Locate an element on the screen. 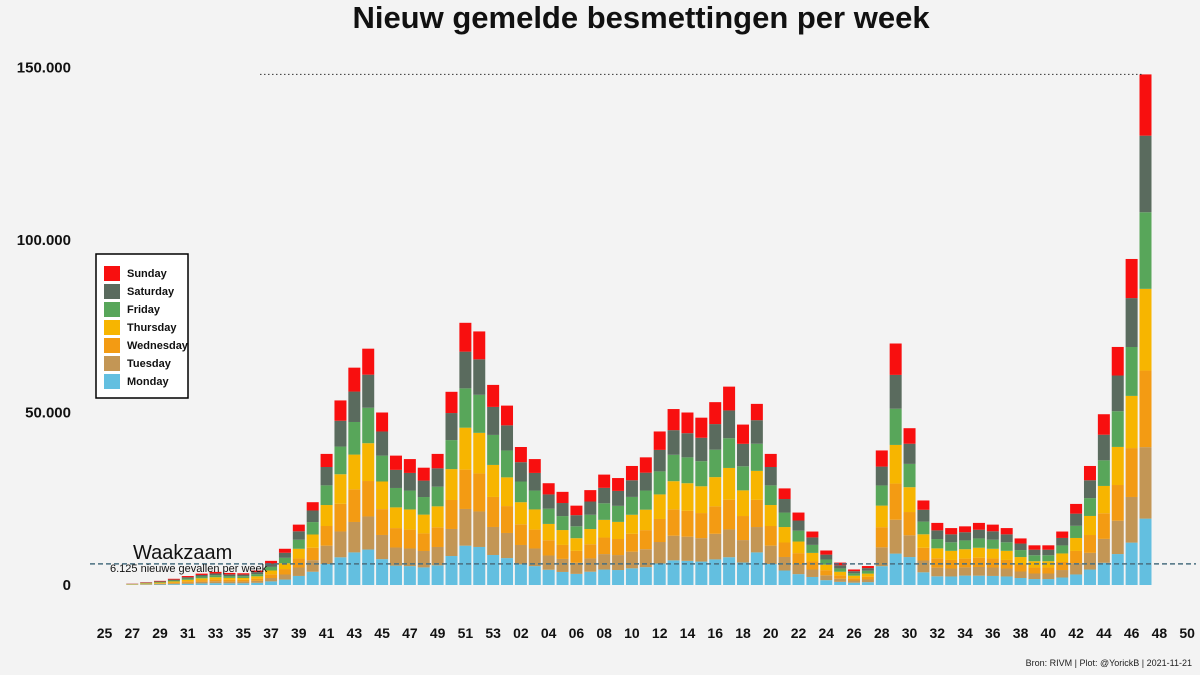  legend-label-thursday: Thursday is located at coordinates (152, 328).